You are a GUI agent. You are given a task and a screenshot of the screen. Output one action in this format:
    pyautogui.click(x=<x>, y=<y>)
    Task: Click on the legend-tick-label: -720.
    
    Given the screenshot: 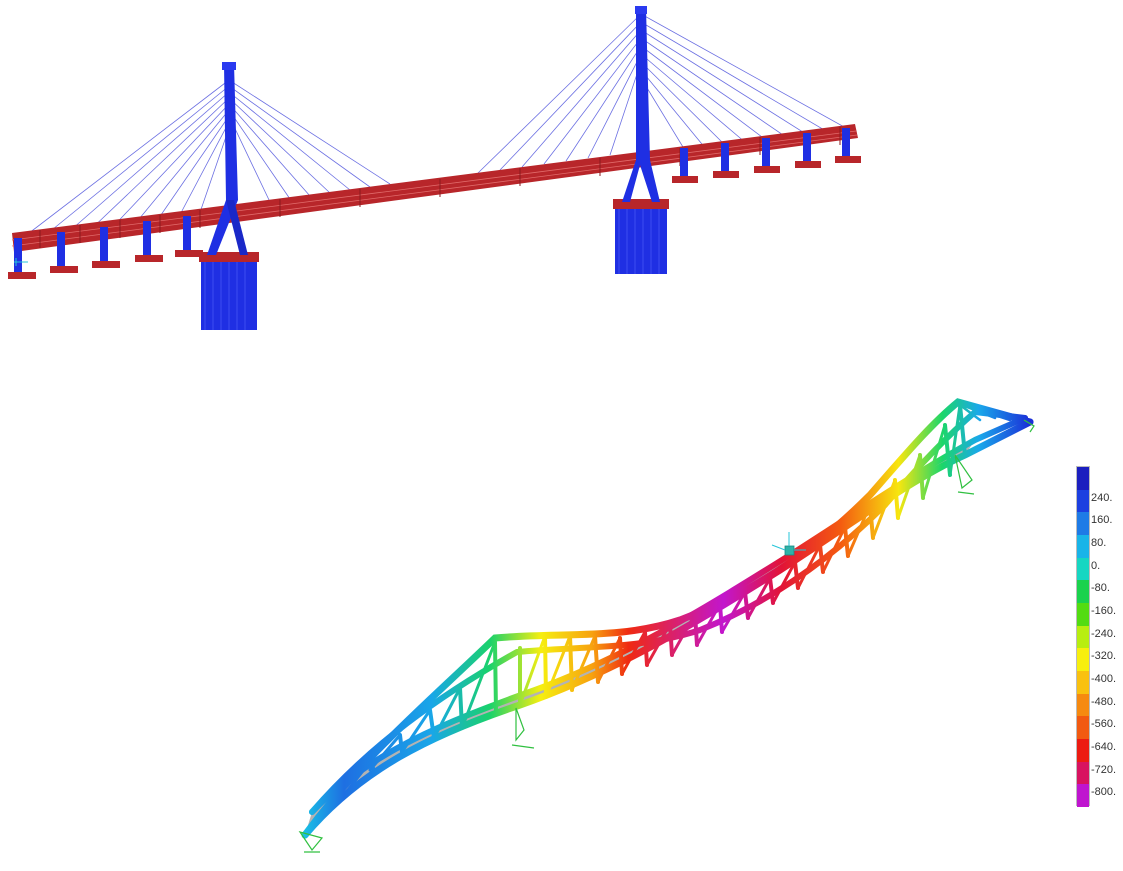 What is the action you would take?
    pyautogui.click(x=1104, y=769)
    